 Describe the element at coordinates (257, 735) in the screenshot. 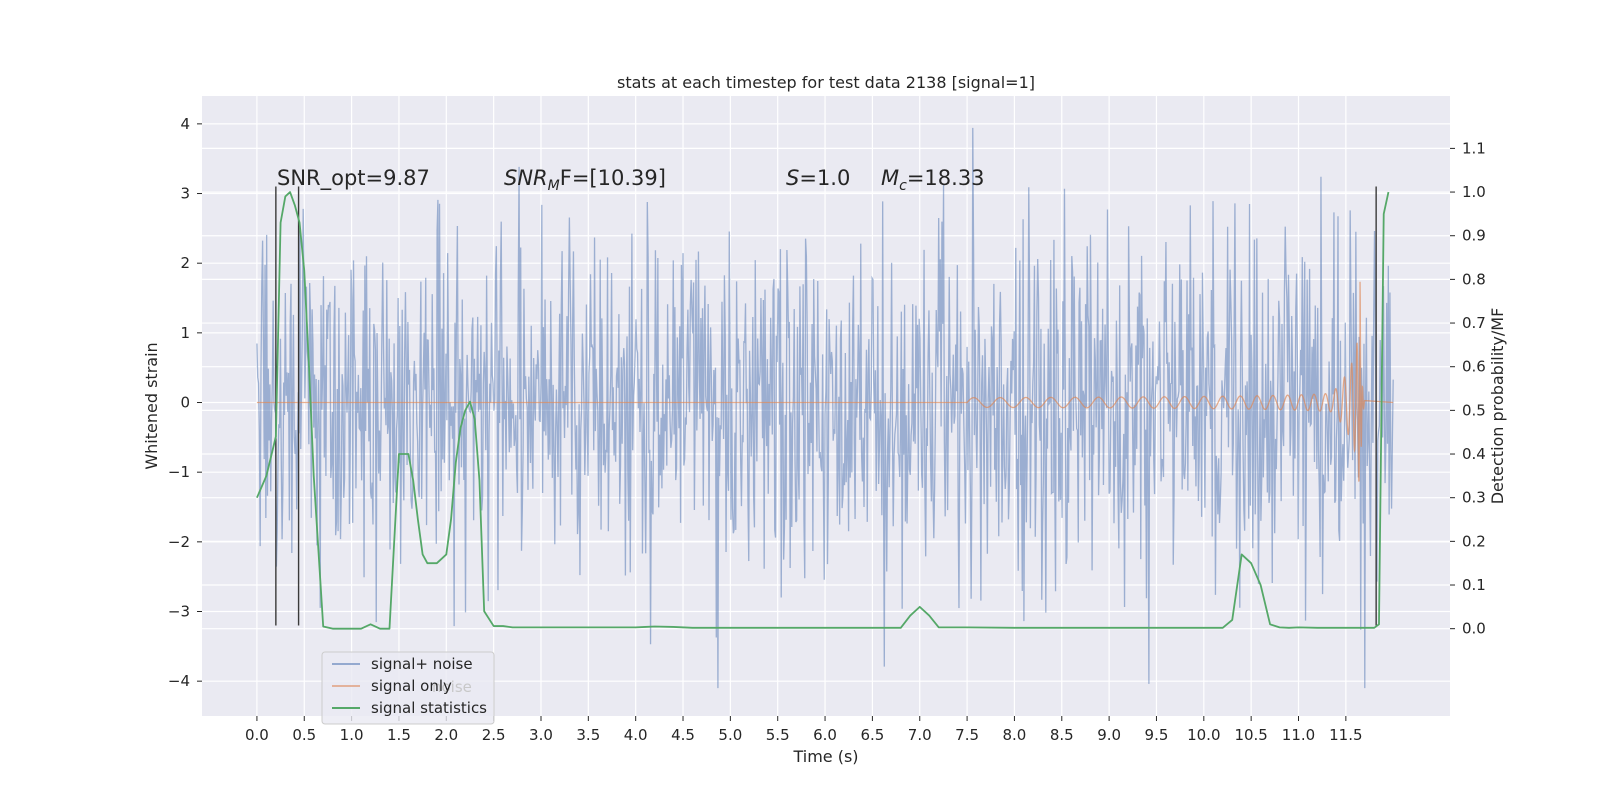

I see `x-tick-label: 0.0` at that location.